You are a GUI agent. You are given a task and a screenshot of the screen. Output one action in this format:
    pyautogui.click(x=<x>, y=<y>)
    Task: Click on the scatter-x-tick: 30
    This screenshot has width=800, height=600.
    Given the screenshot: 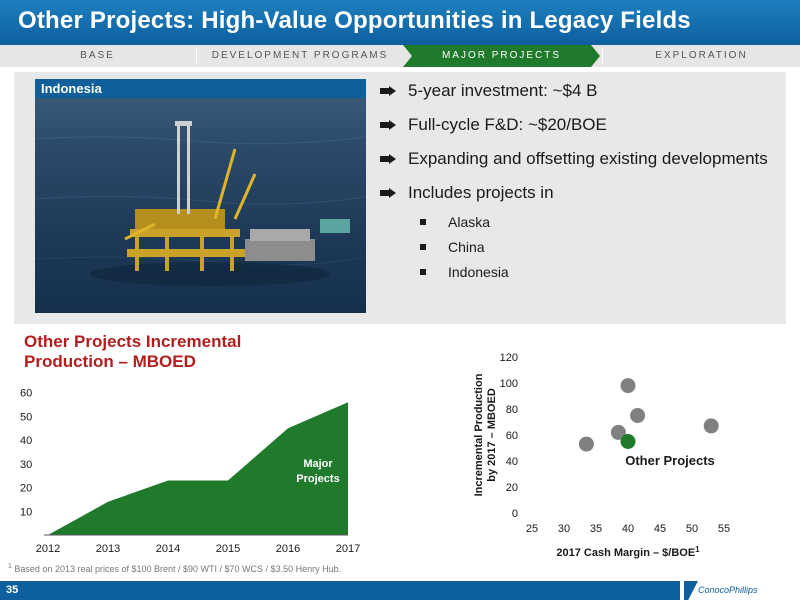 What is the action you would take?
    pyautogui.click(x=564, y=529)
    